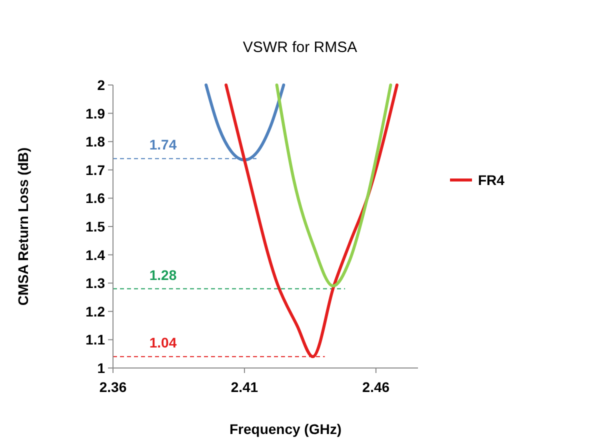 This screenshot has height=445, width=597. I want to click on y-tick-label: 1.9, so click(96, 113).